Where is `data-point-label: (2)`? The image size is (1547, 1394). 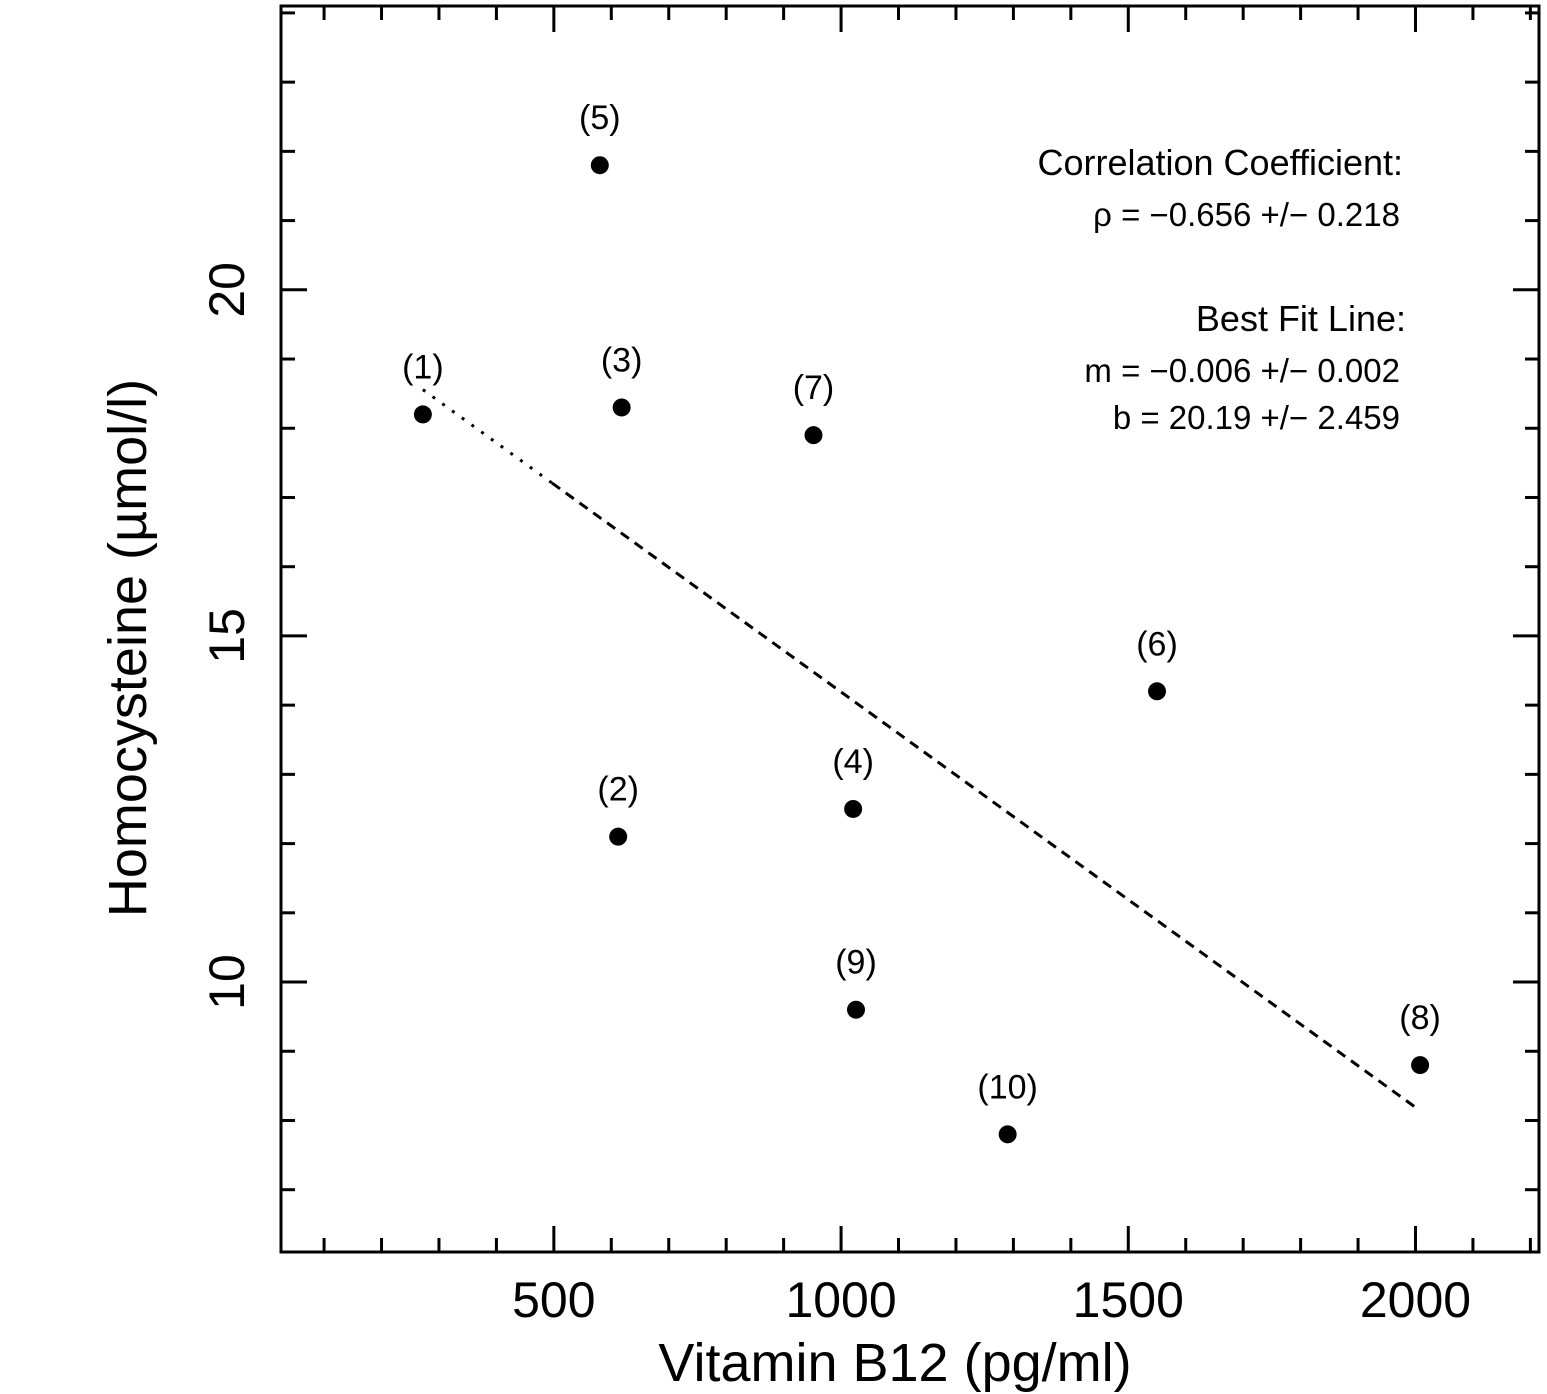
data-point-label: (2) is located at coordinates (618, 790).